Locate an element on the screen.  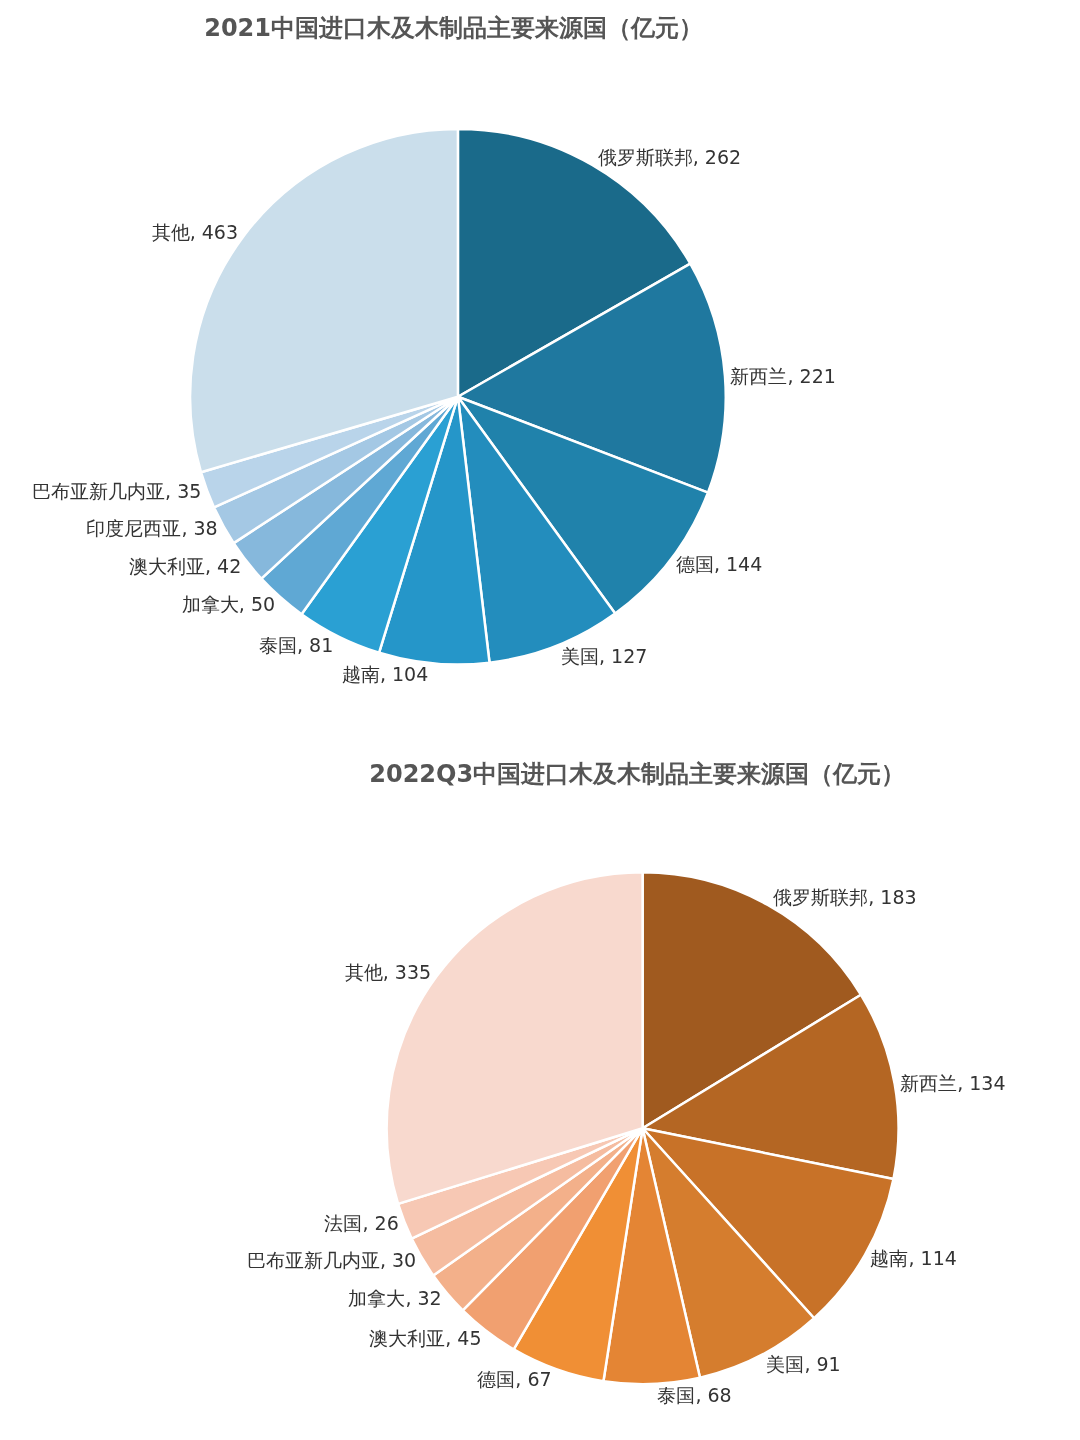
slice-label: 加拿大, 32 is located at coordinates (395, 1298).